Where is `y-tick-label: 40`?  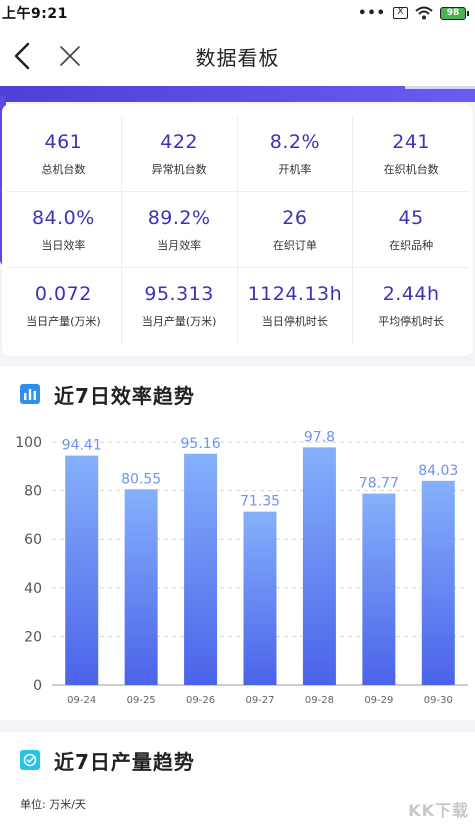 y-tick-label: 40 is located at coordinates (33, 589).